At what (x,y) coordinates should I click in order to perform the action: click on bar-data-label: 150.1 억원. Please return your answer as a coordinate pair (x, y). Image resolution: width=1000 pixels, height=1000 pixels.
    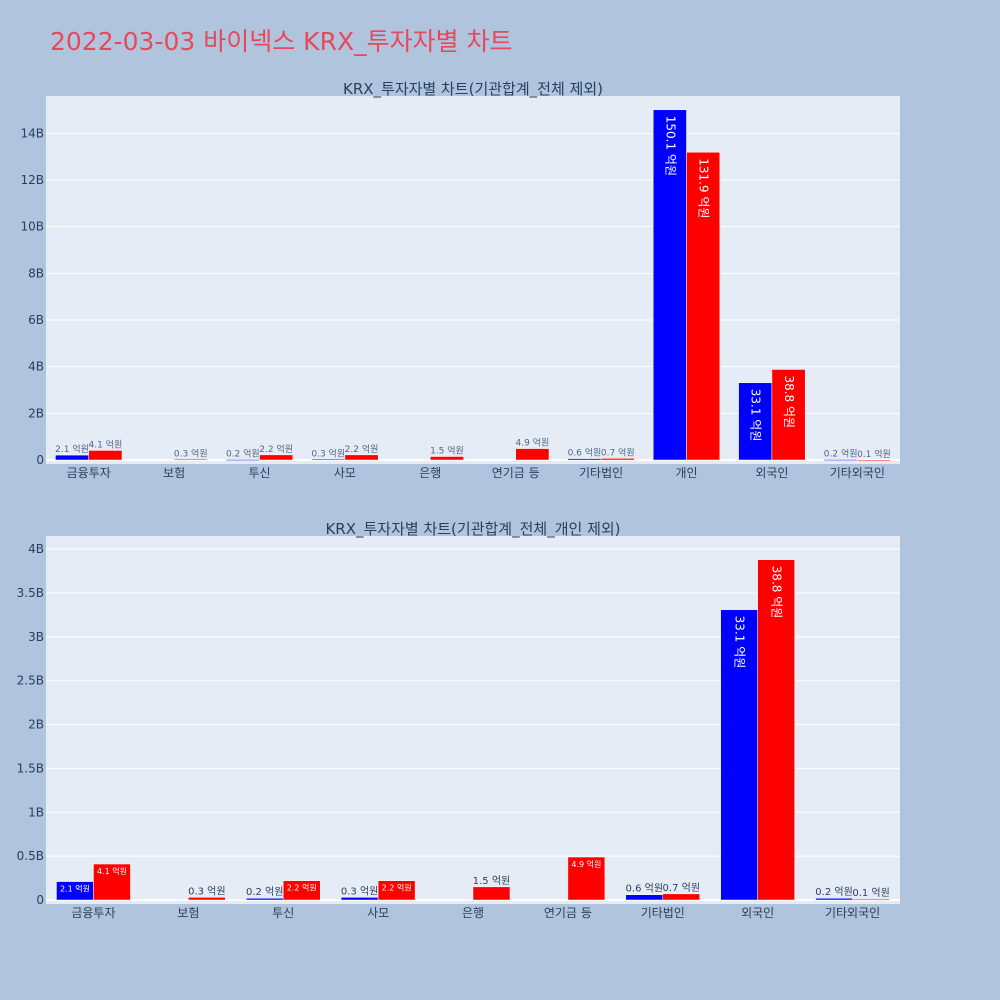
    Looking at the image, I should click on (670, 146).